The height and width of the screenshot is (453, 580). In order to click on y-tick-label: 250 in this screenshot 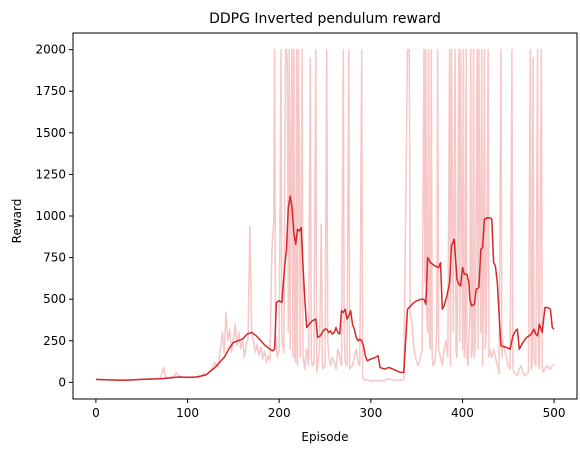, I will do `click(54, 341)`.